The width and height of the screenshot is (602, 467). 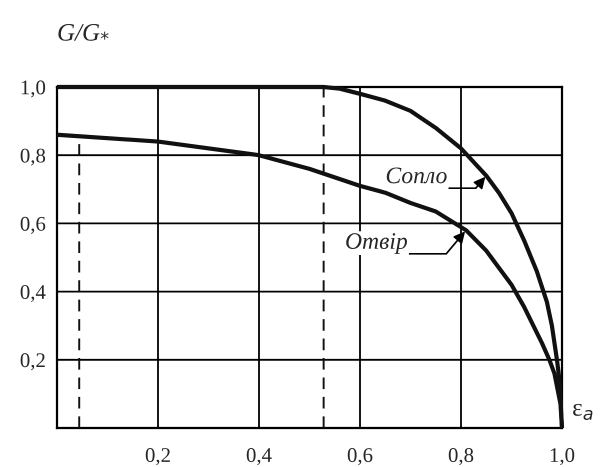 I want to click on y-tick-label: 0,4, so click(x=33, y=293).